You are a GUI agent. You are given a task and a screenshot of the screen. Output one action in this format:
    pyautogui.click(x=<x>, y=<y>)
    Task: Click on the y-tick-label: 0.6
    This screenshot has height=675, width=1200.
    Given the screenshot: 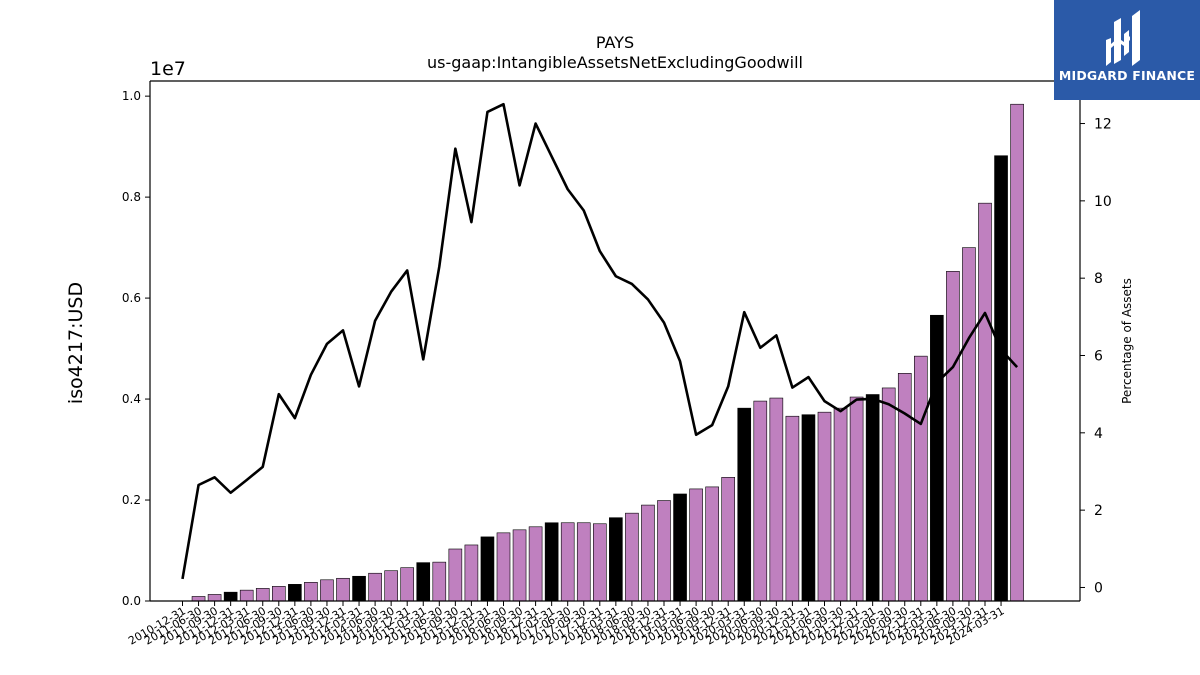 What is the action you would take?
    pyautogui.click(x=131, y=298)
    